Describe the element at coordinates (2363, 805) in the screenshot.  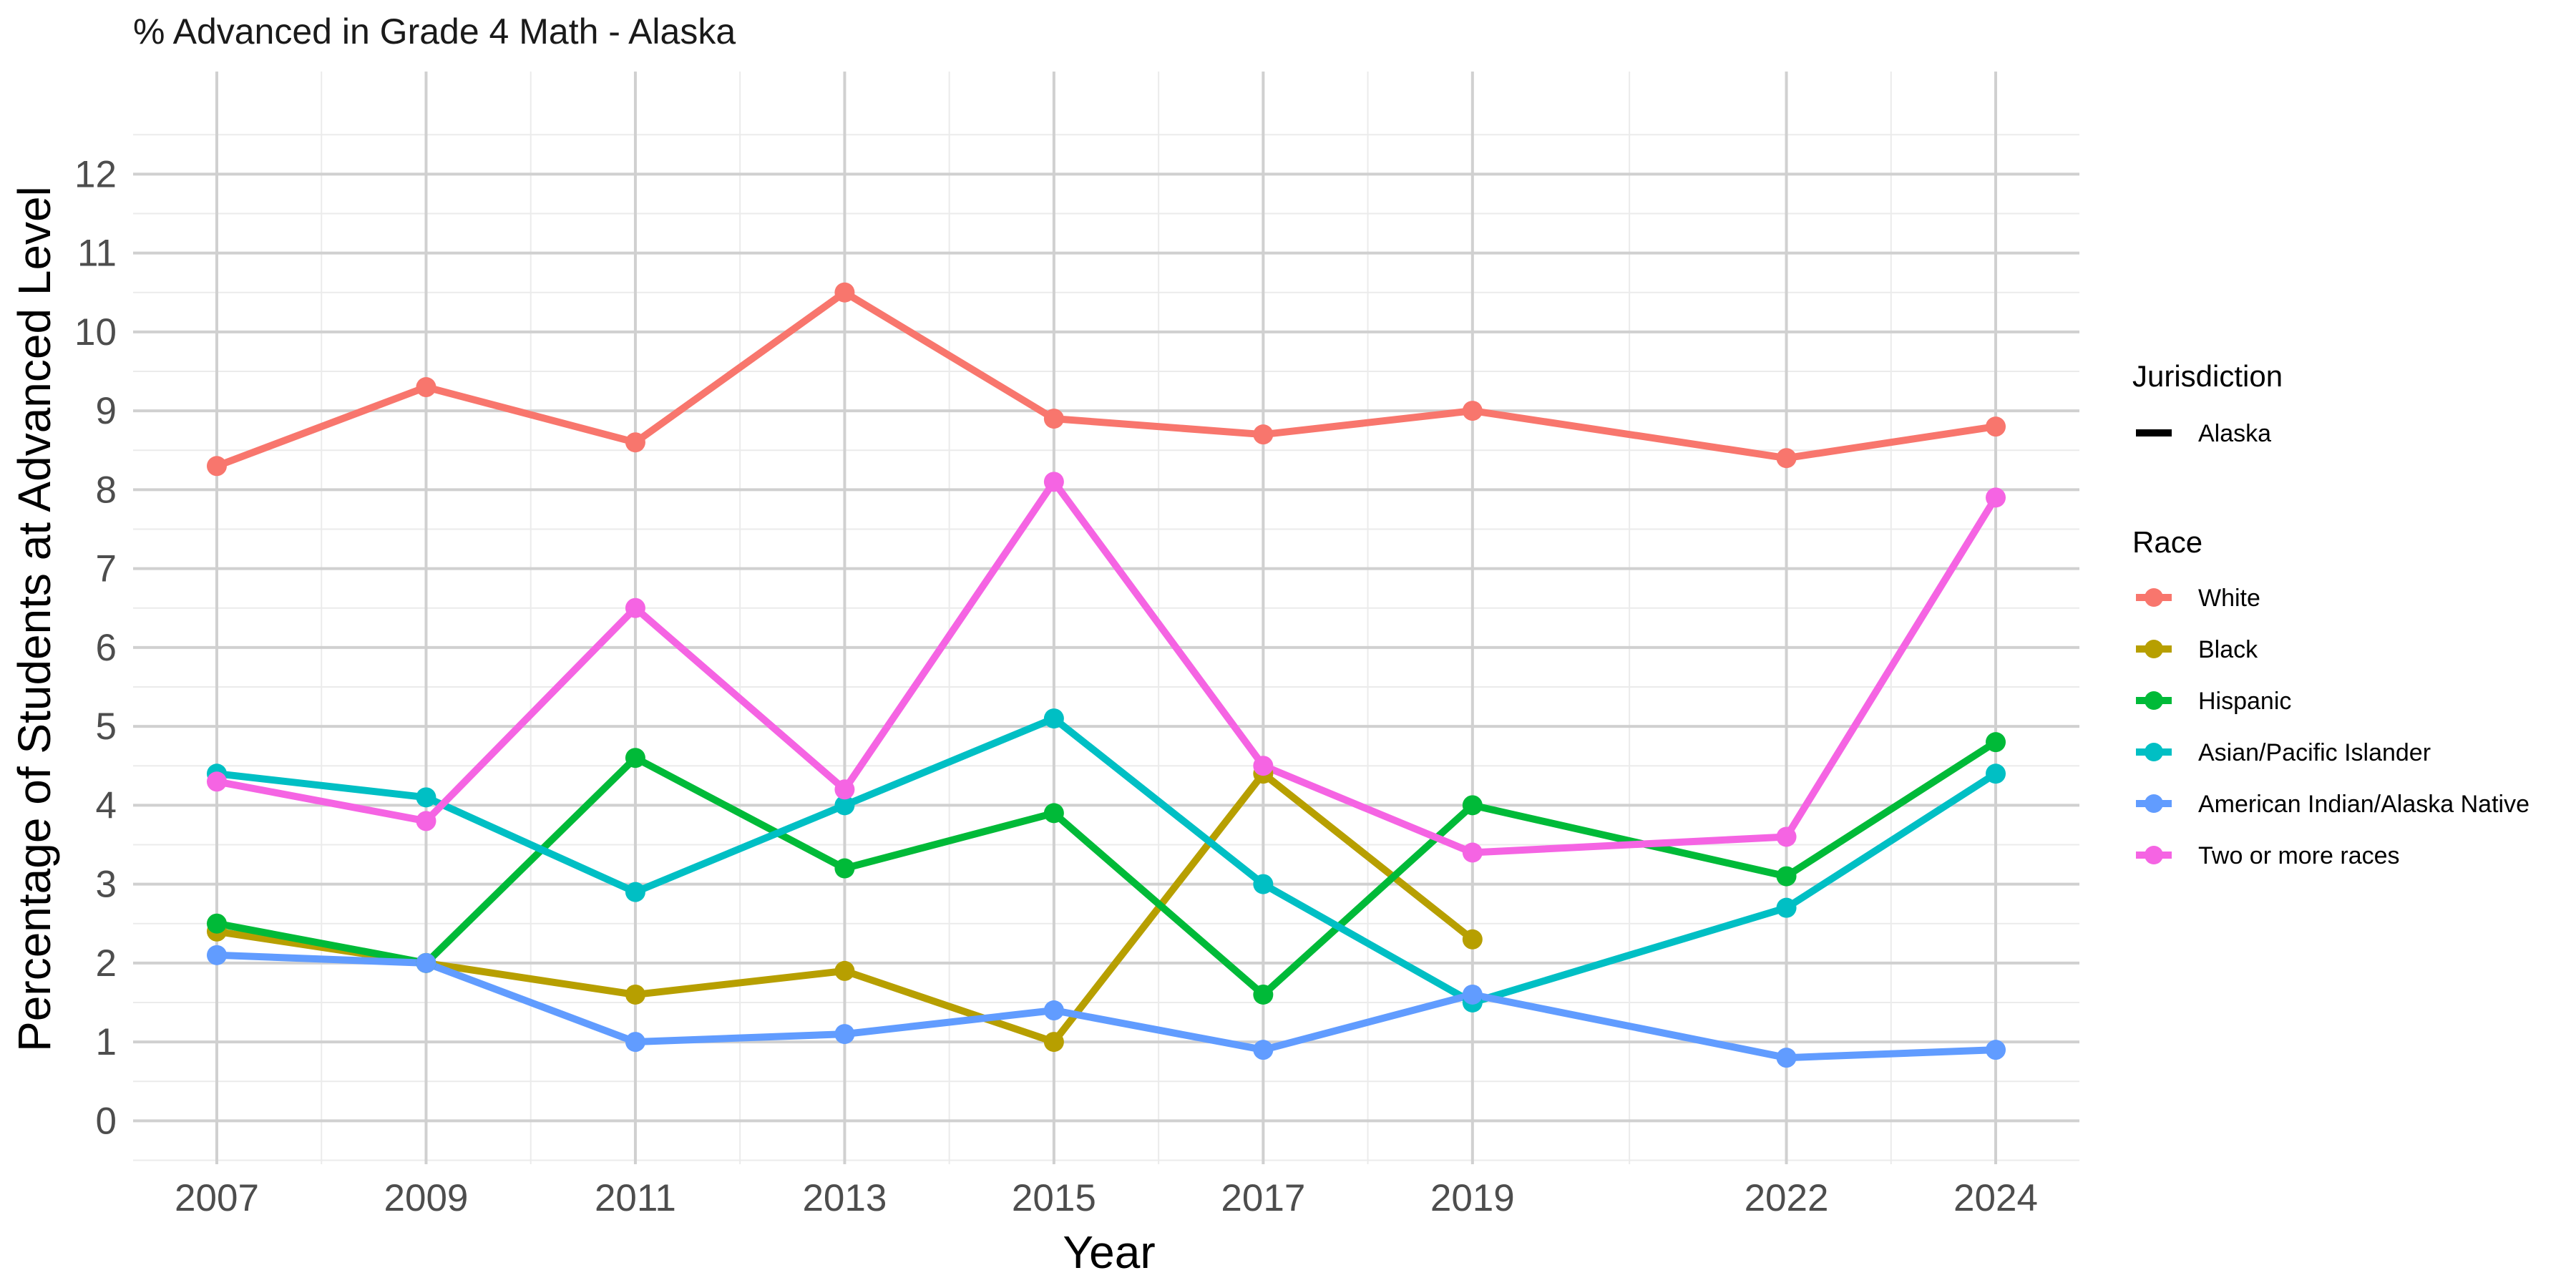
I see `legend-label-american-indian-alaska-native: American Indian/Alaska Native` at that location.